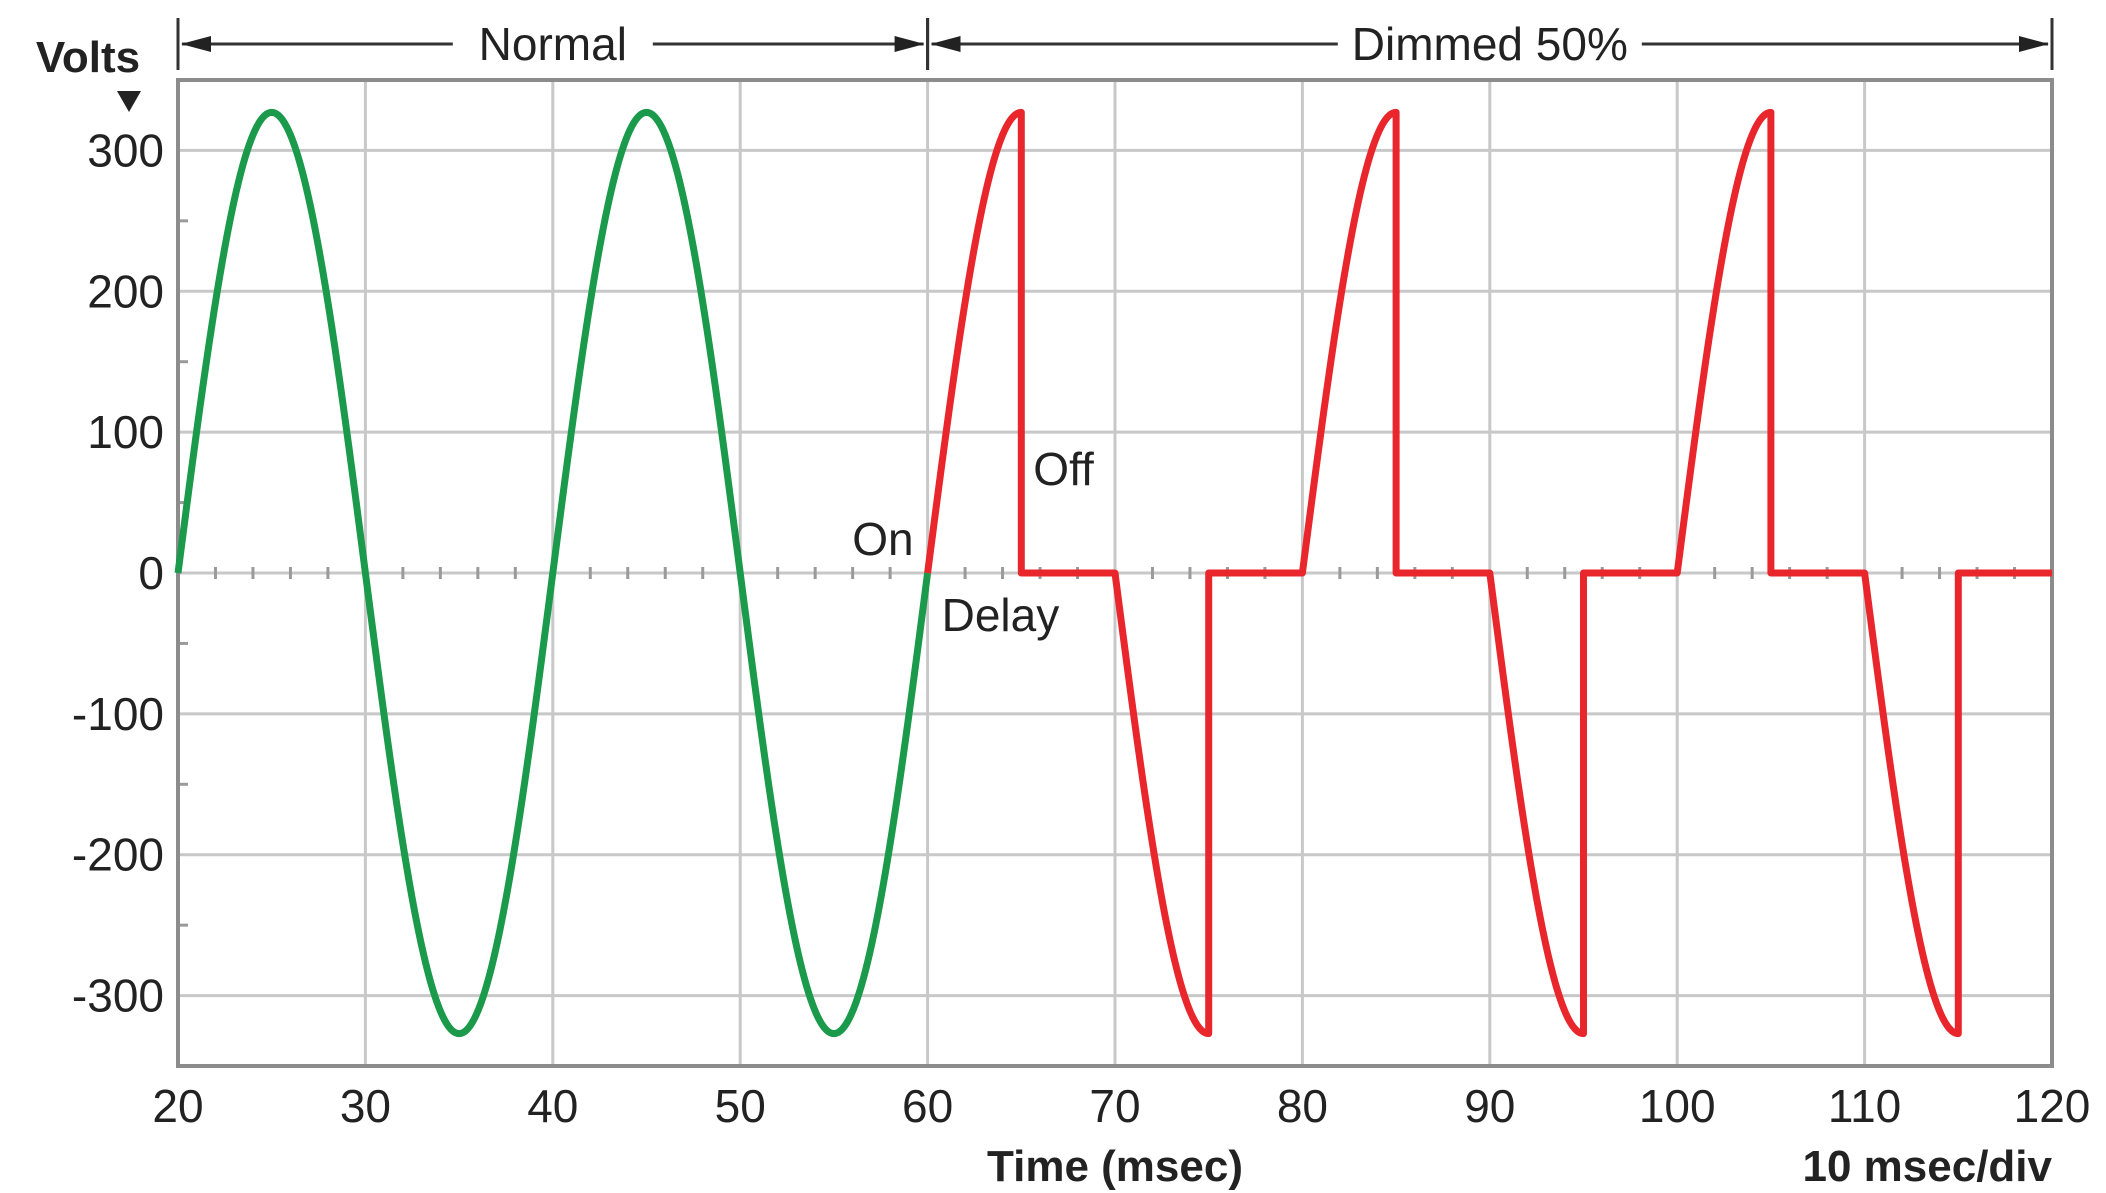 The height and width of the screenshot is (1193, 2106). What do you see at coordinates (1115, 1166) in the screenshot?
I see `x-axis-title: Time (msec)` at bounding box center [1115, 1166].